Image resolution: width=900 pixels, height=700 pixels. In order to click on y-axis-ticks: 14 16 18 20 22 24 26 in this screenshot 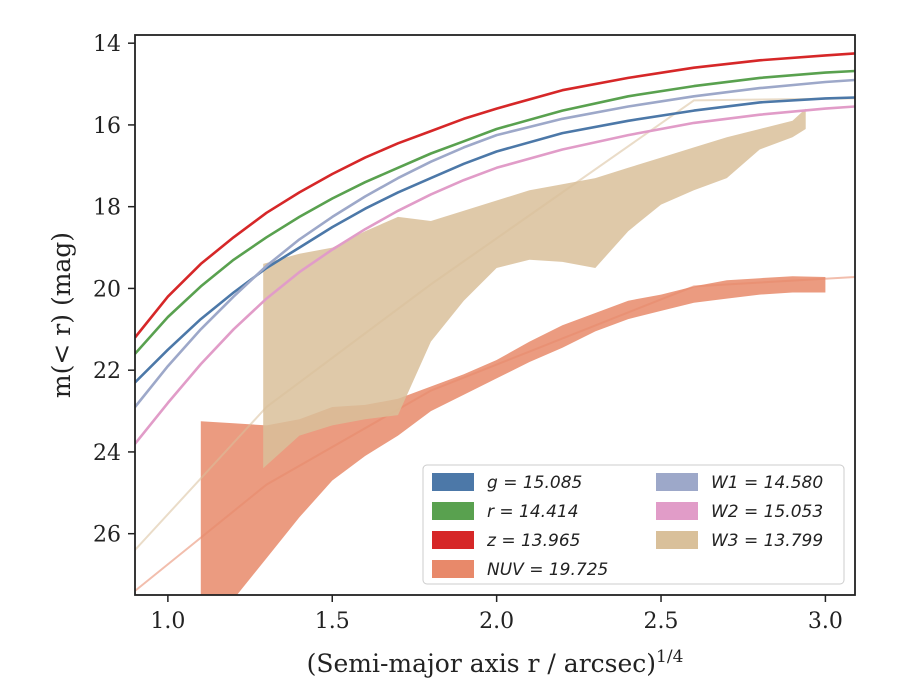, I will do `click(114, 290)`.